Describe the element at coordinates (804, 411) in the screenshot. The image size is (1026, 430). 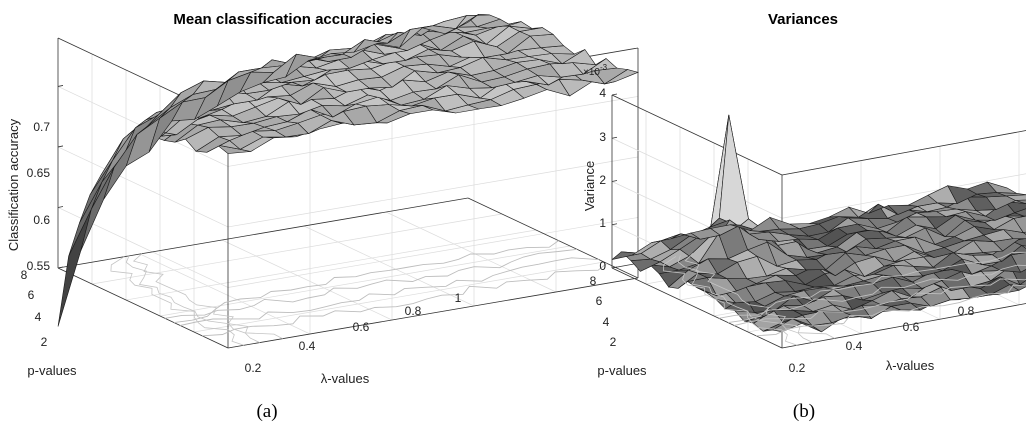
I see `panel-b-caption: (b)` at that location.